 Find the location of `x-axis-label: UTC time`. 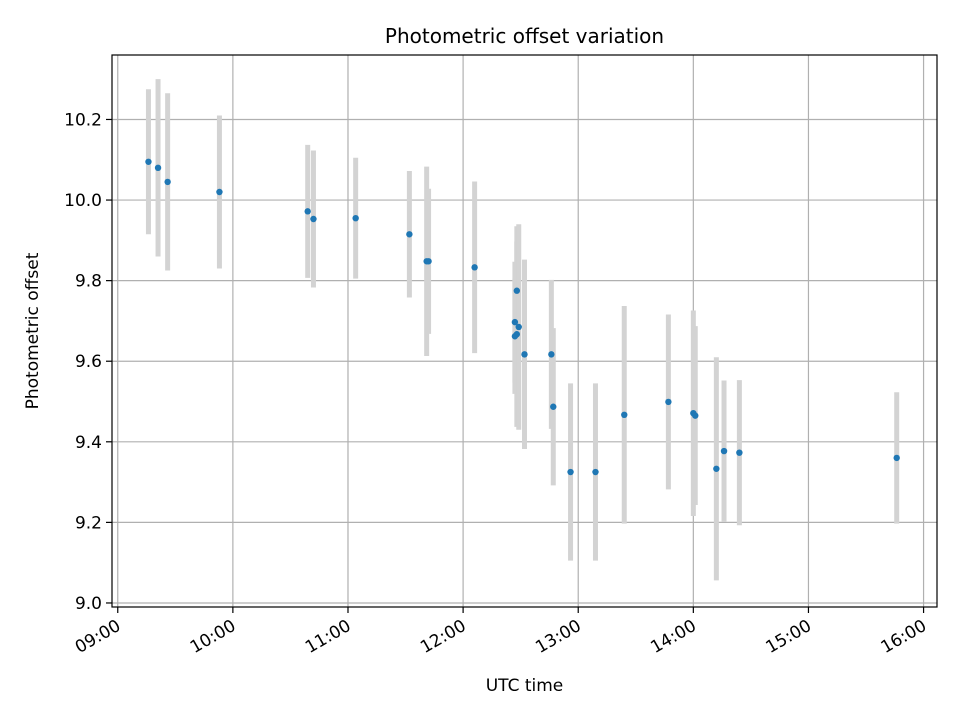

x-axis-label: UTC time is located at coordinates (525, 686).